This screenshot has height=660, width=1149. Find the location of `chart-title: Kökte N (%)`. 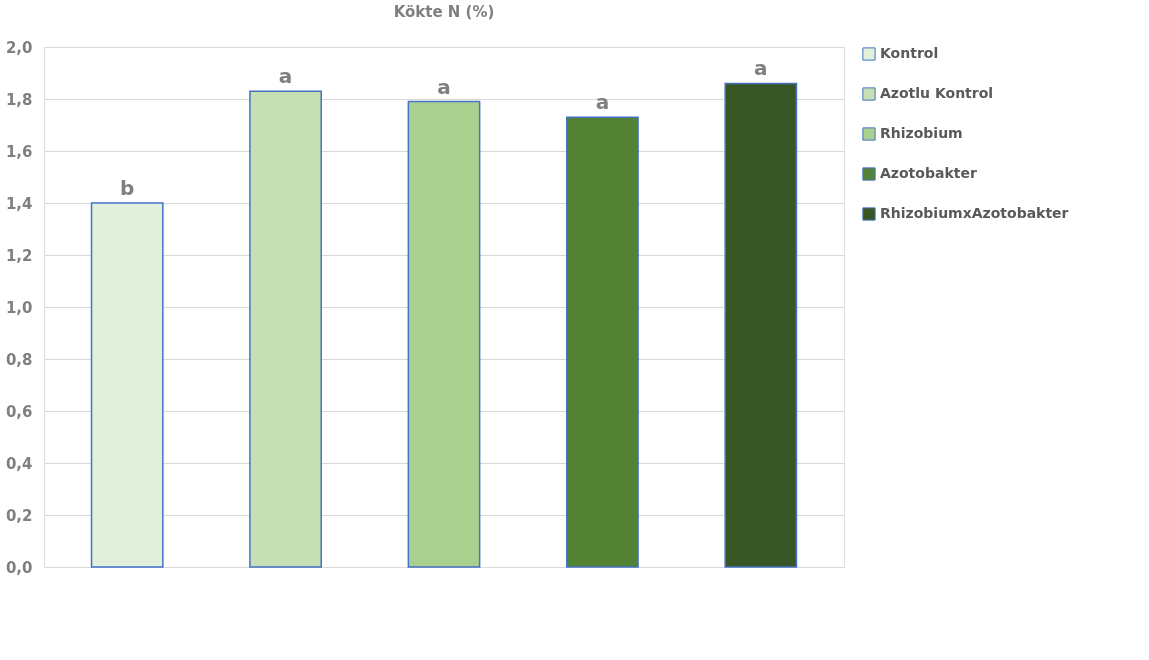

chart-title: Kökte N (%) is located at coordinates (444, 12).